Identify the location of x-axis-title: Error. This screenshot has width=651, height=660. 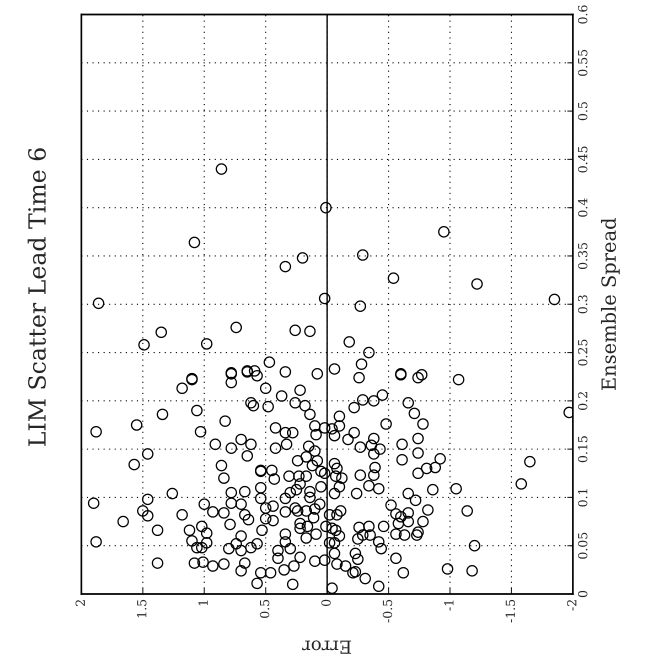
(327, 647).